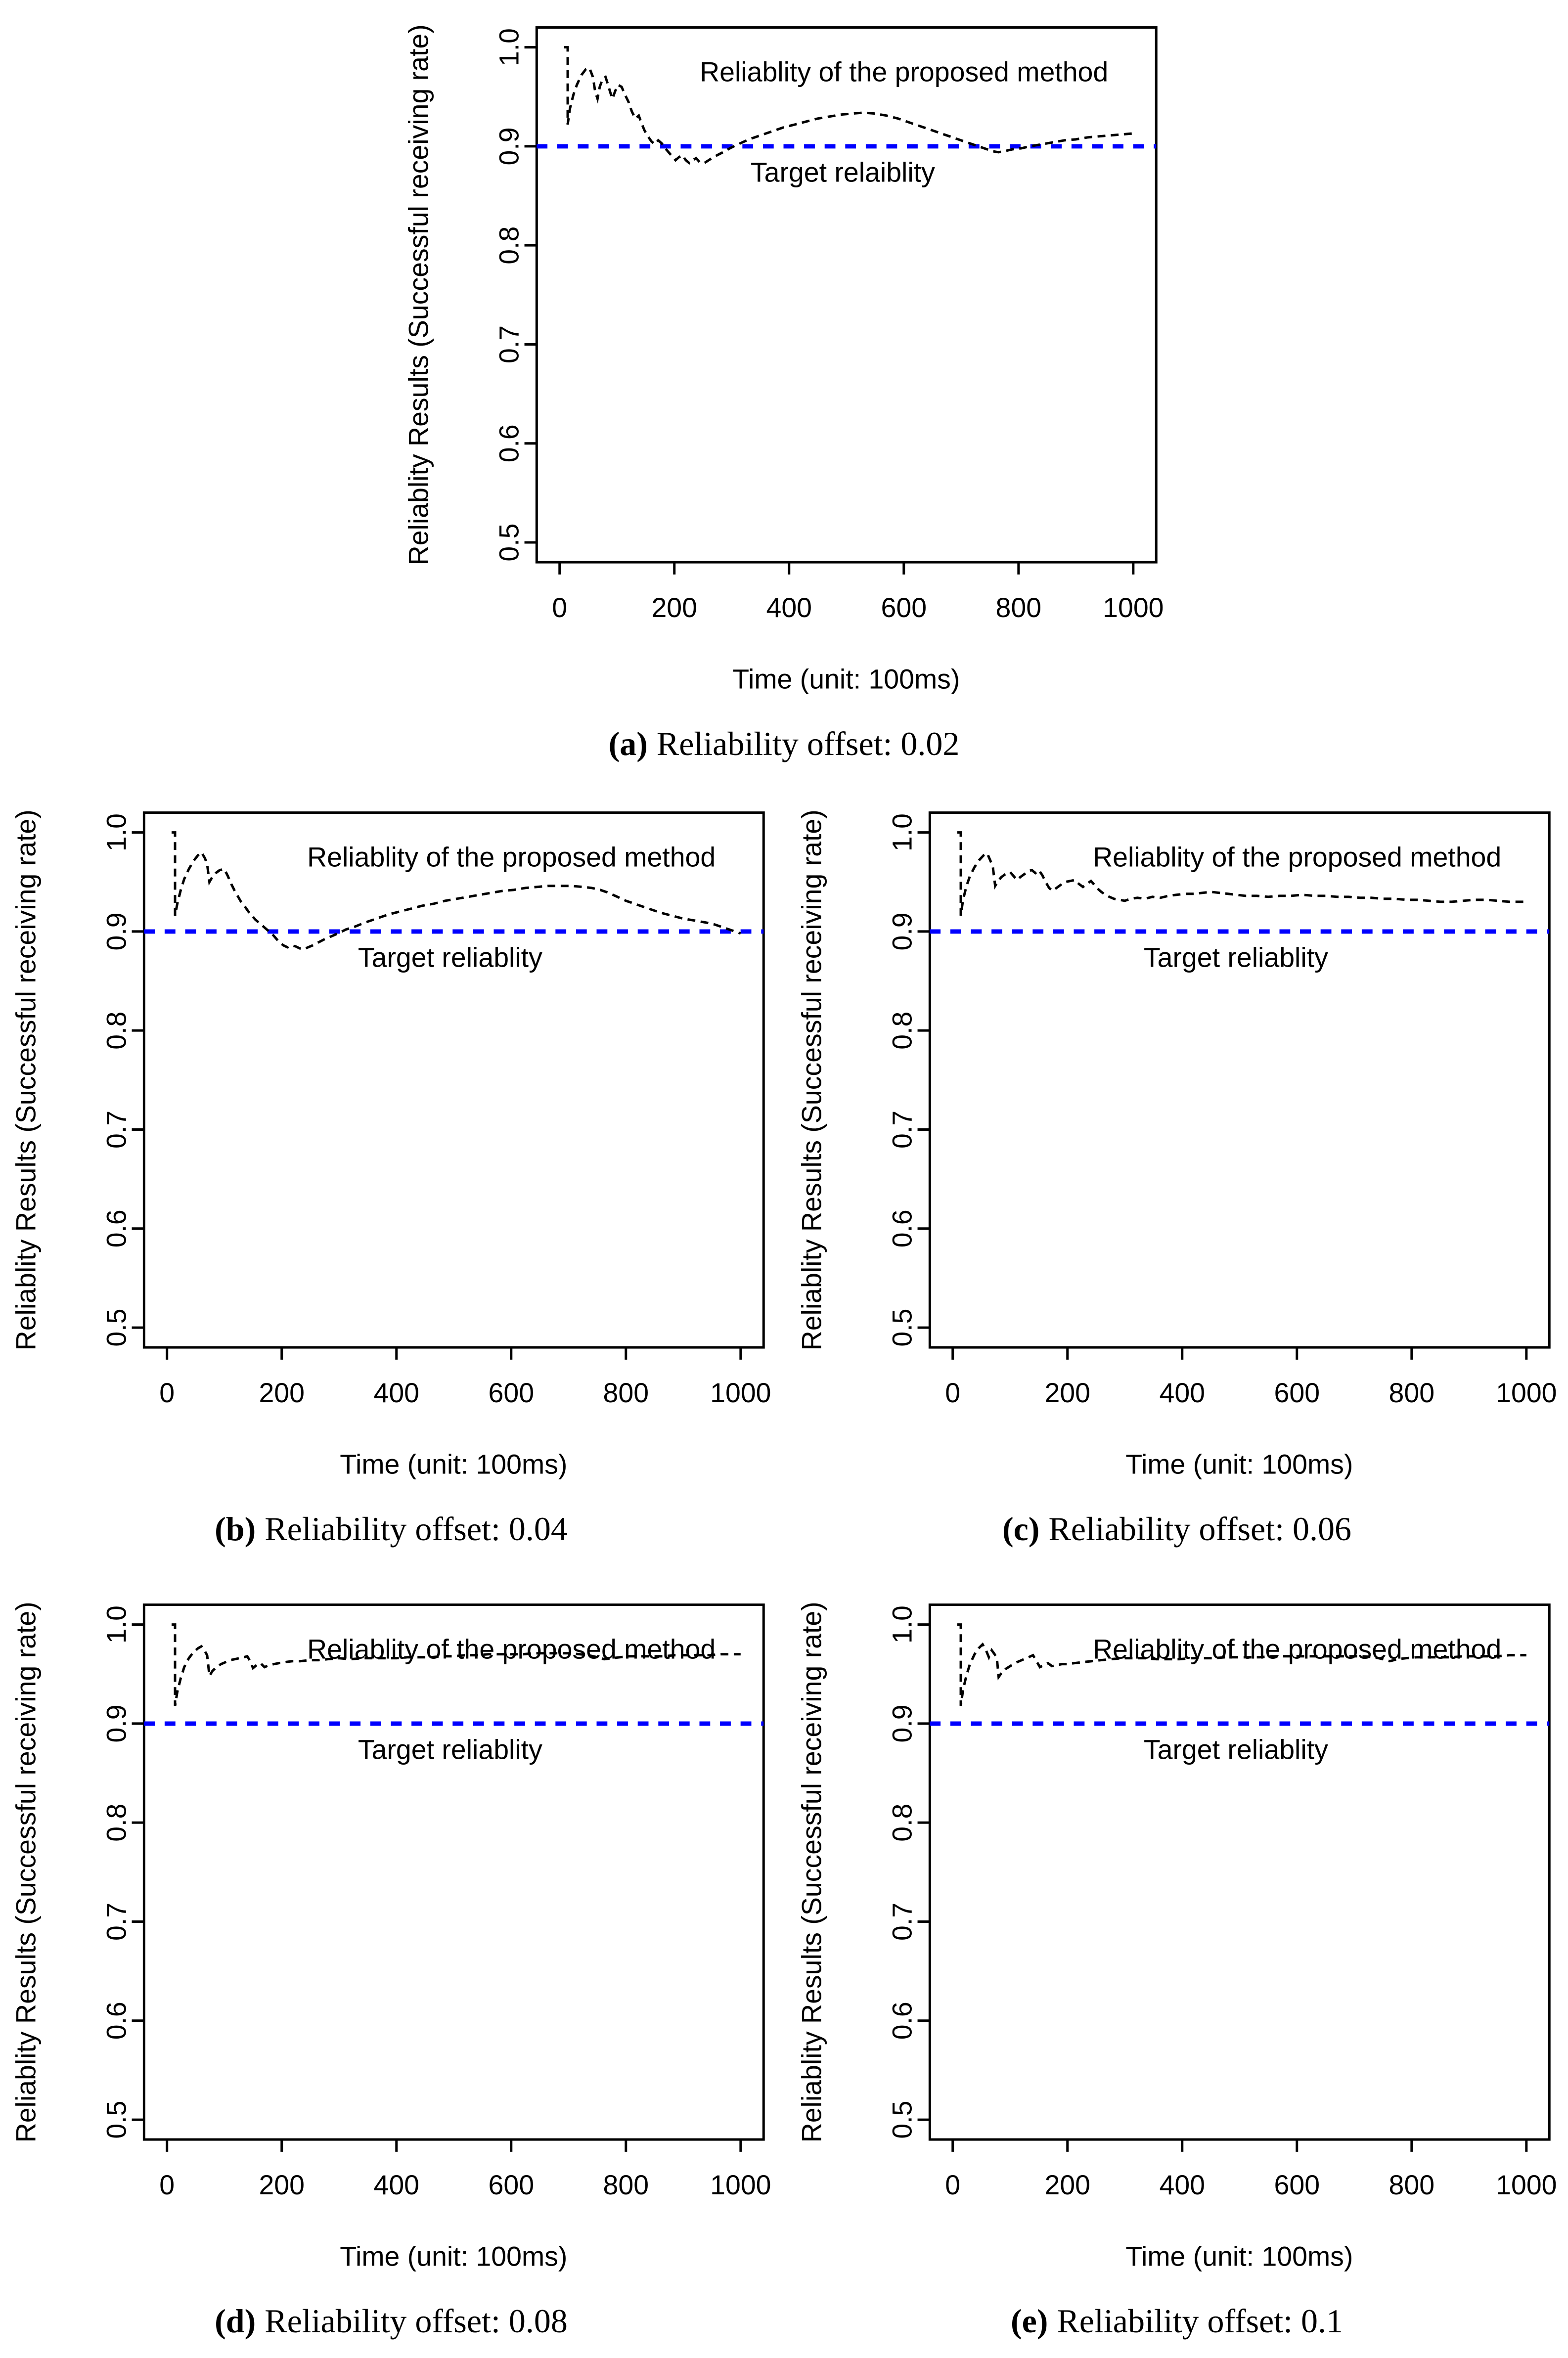 This screenshot has height=2358, width=1568. What do you see at coordinates (1200, 1529) in the screenshot?
I see `caption-text: Reliability offset: 0.06` at bounding box center [1200, 1529].